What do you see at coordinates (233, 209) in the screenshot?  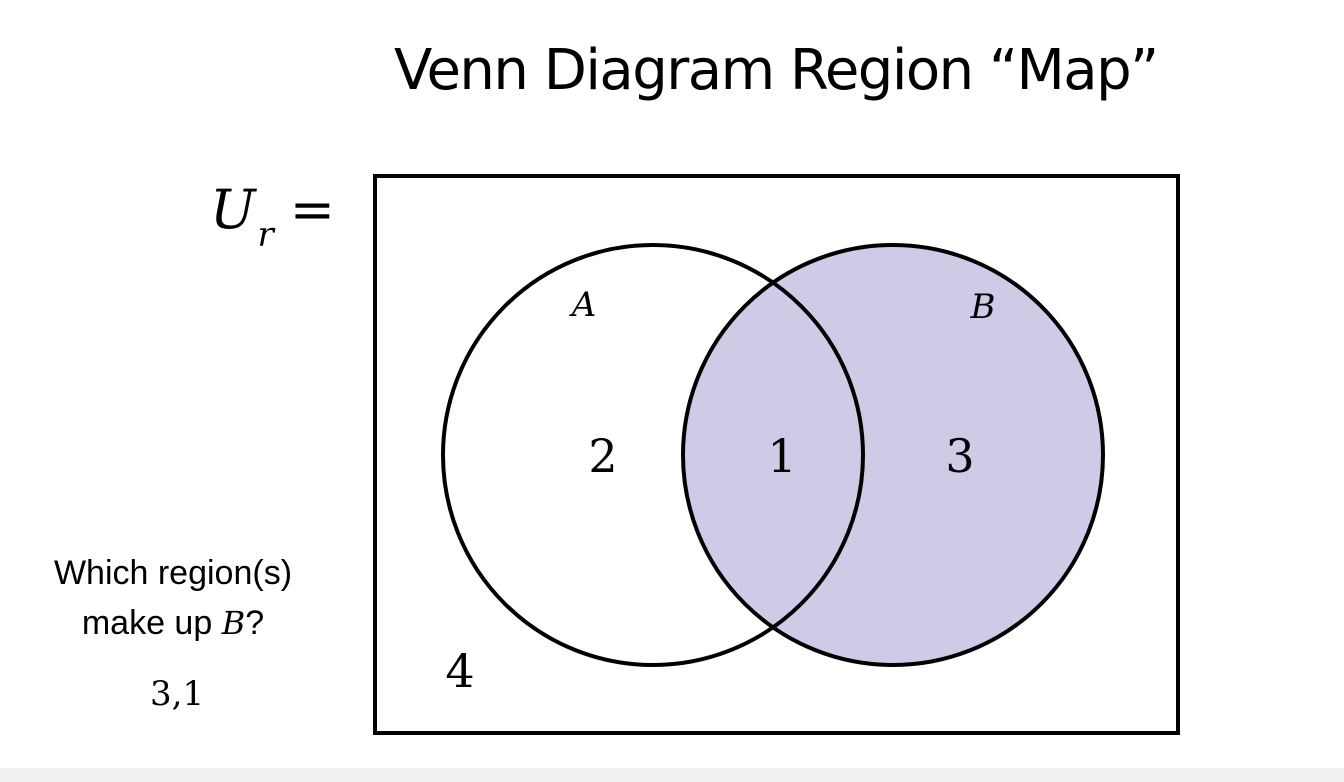 I see `universe-symbol: U` at bounding box center [233, 209].